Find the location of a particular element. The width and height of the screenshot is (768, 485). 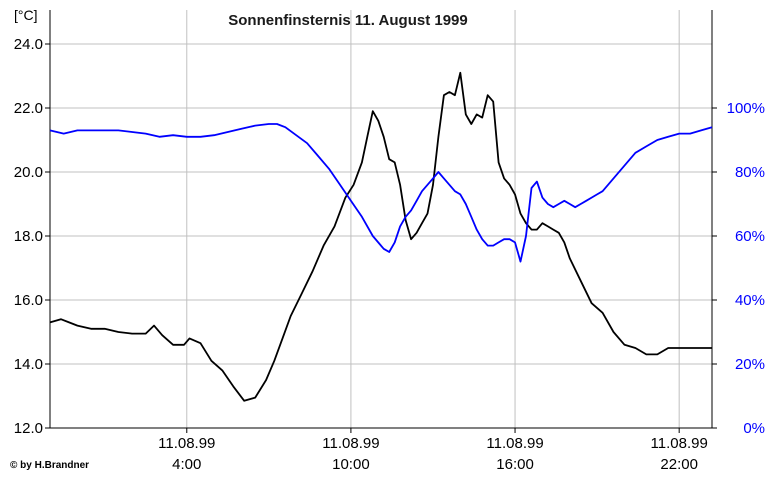

y-tick-label-left: 22.0 is located at coordinates (28, 108).